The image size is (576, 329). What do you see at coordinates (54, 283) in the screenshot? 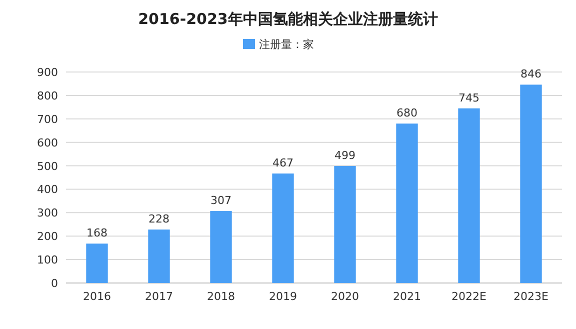
I see `y-tick-label: 0` at bounding box center [54, 283].